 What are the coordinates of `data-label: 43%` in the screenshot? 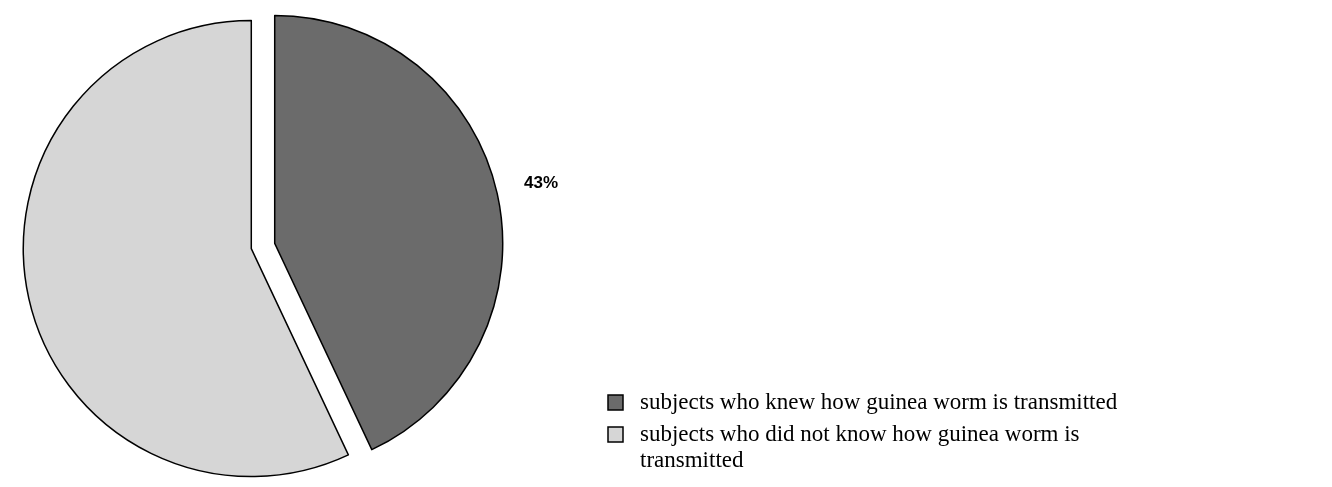 It's located at (541, 183).